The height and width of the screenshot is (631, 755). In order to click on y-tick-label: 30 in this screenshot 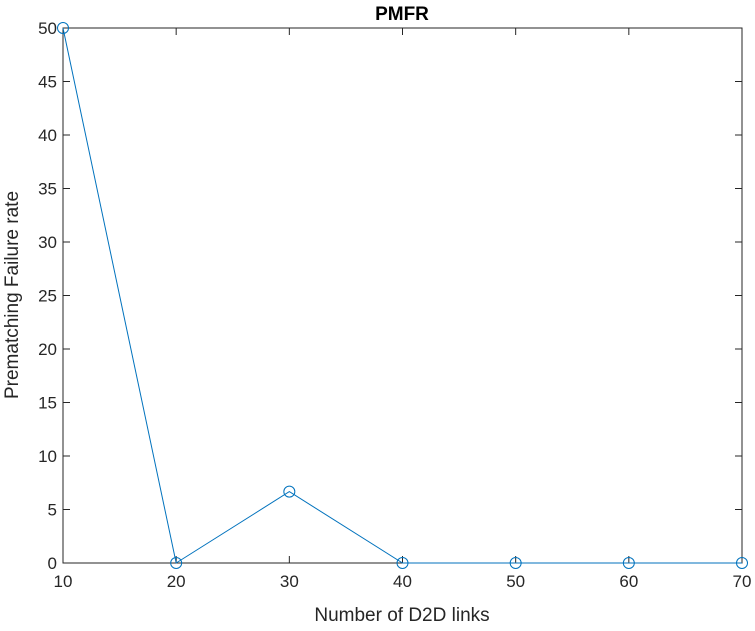, I will do `click(47, 242)`.